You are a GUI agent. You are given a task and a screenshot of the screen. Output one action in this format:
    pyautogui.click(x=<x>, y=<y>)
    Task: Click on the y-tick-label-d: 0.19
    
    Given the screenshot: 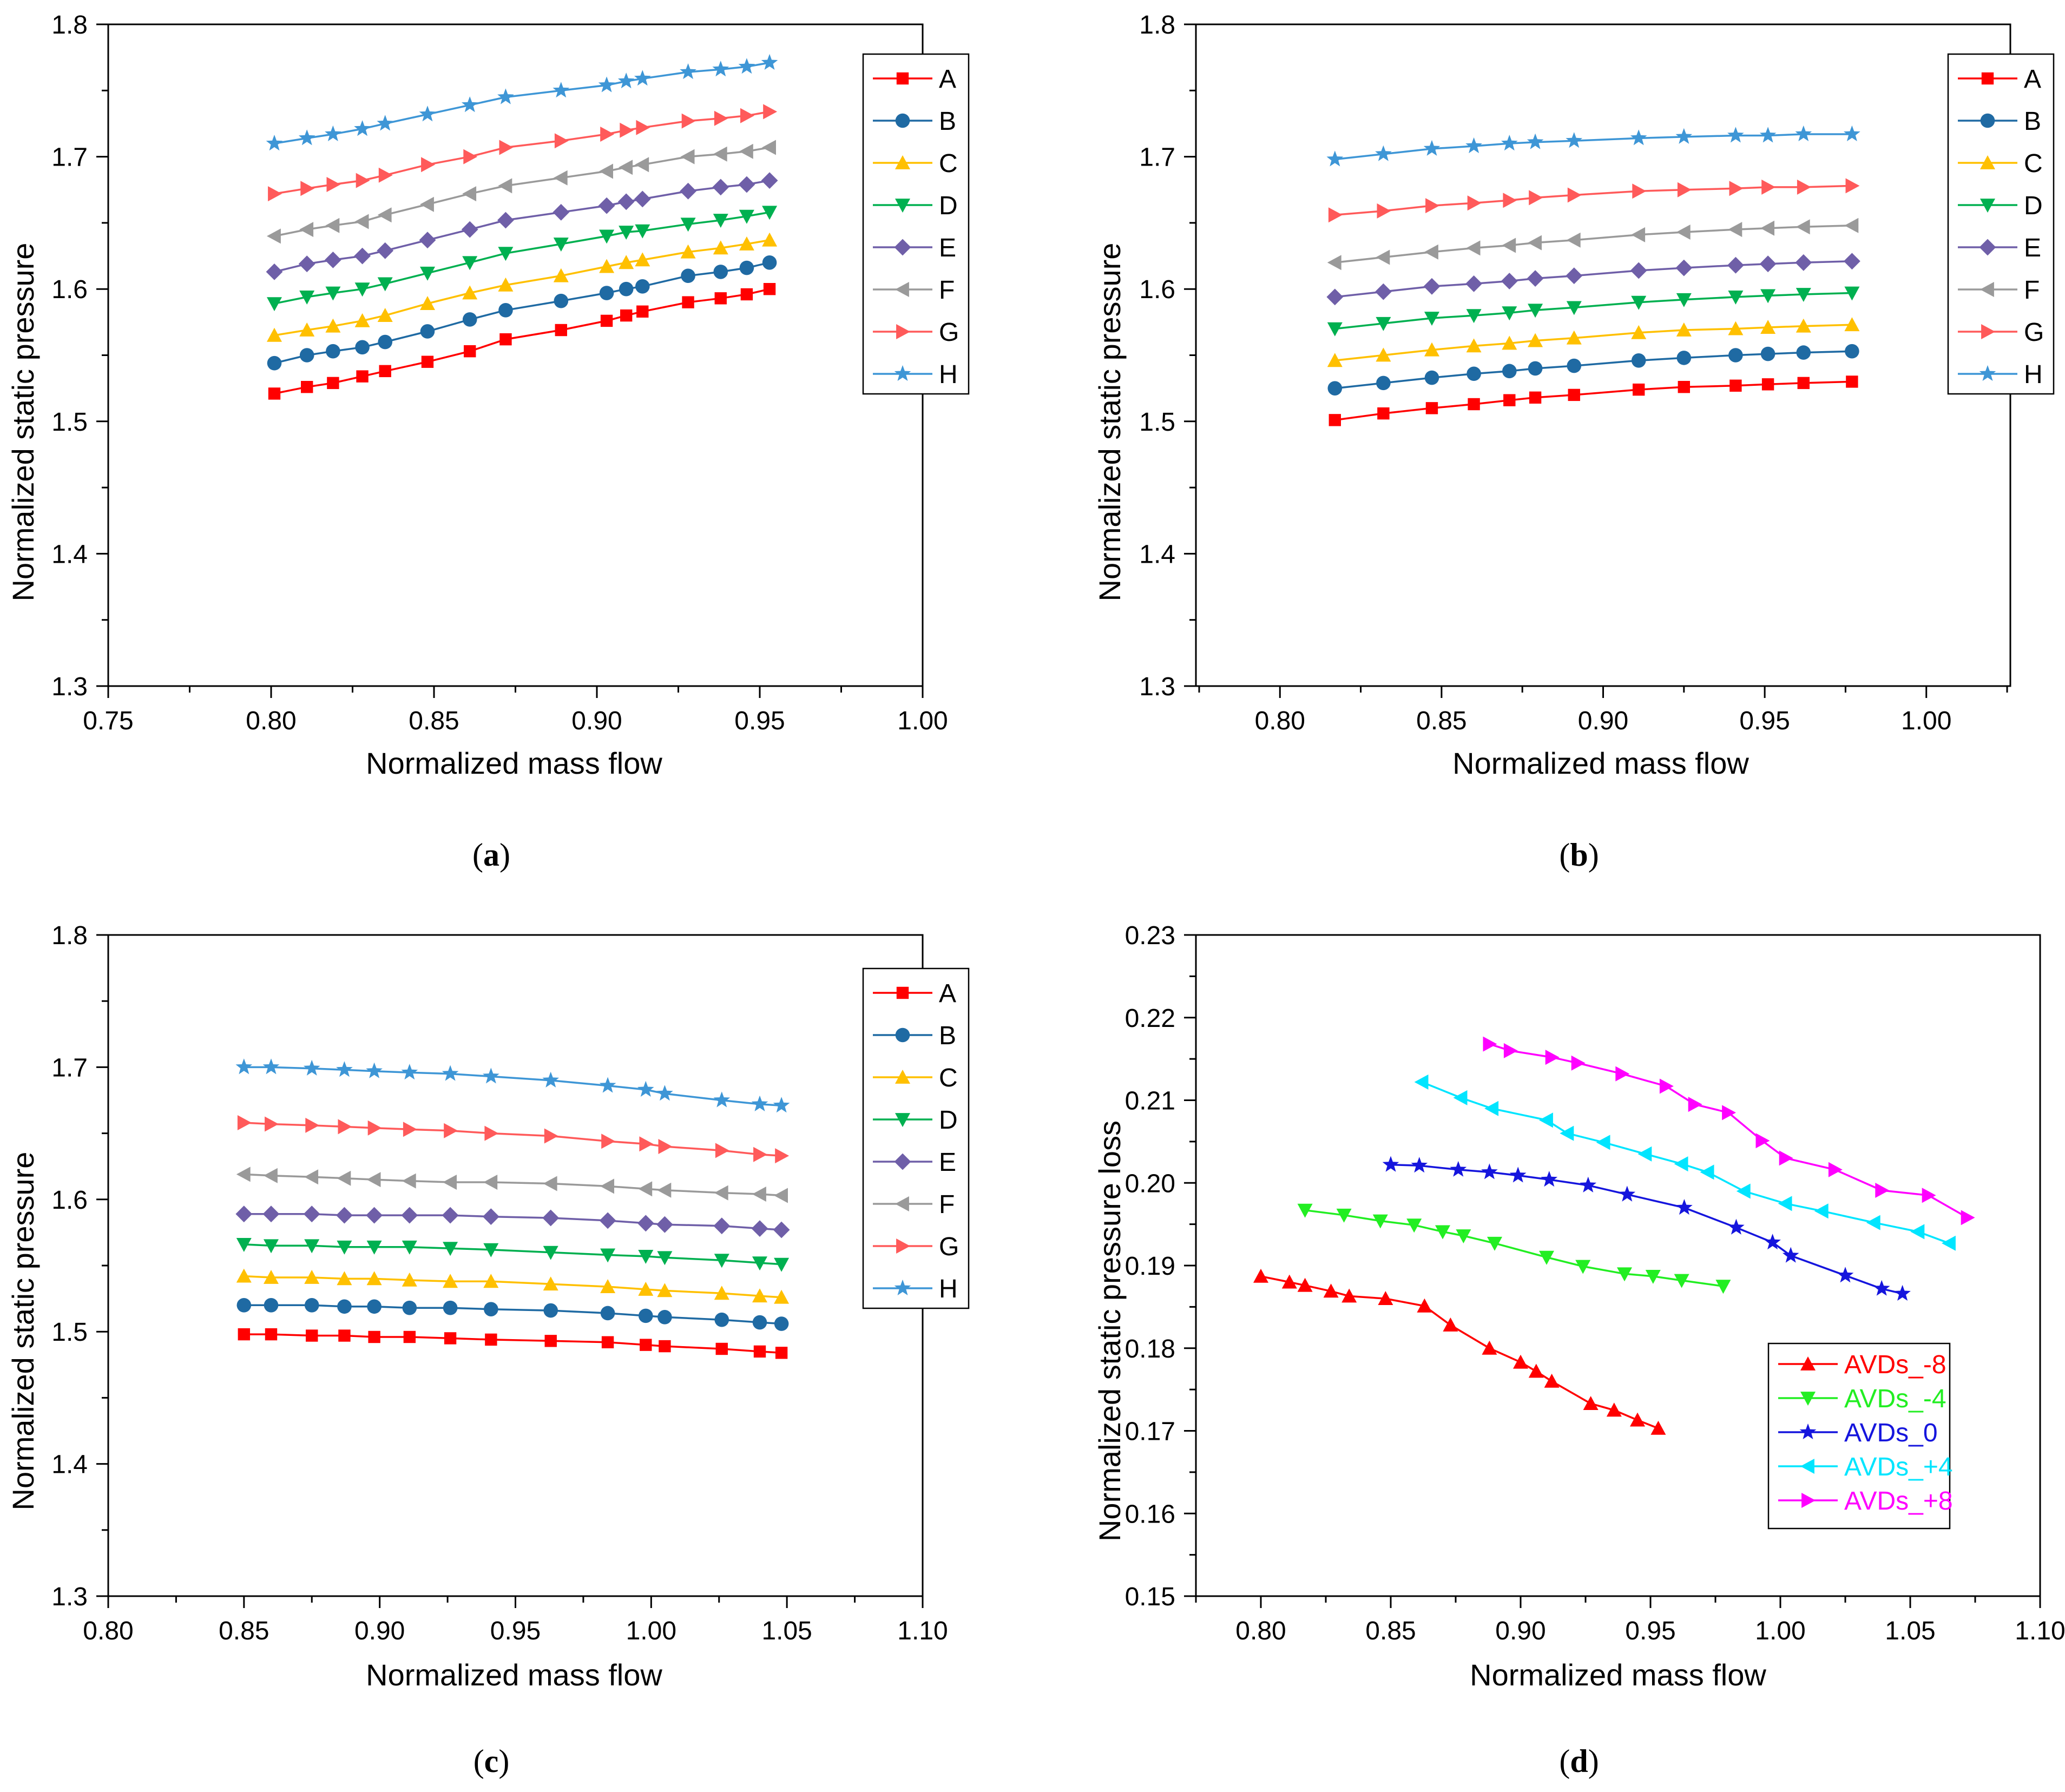 What is the action you would take?
    pyautogui.click(x=1150, y=1266)
    